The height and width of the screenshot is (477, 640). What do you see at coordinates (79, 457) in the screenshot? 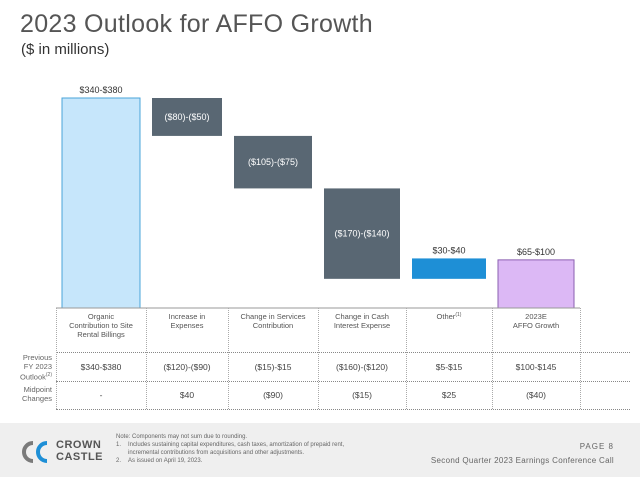
I see `logo-line-2: CASTLE` at bounding box center [79, 457].